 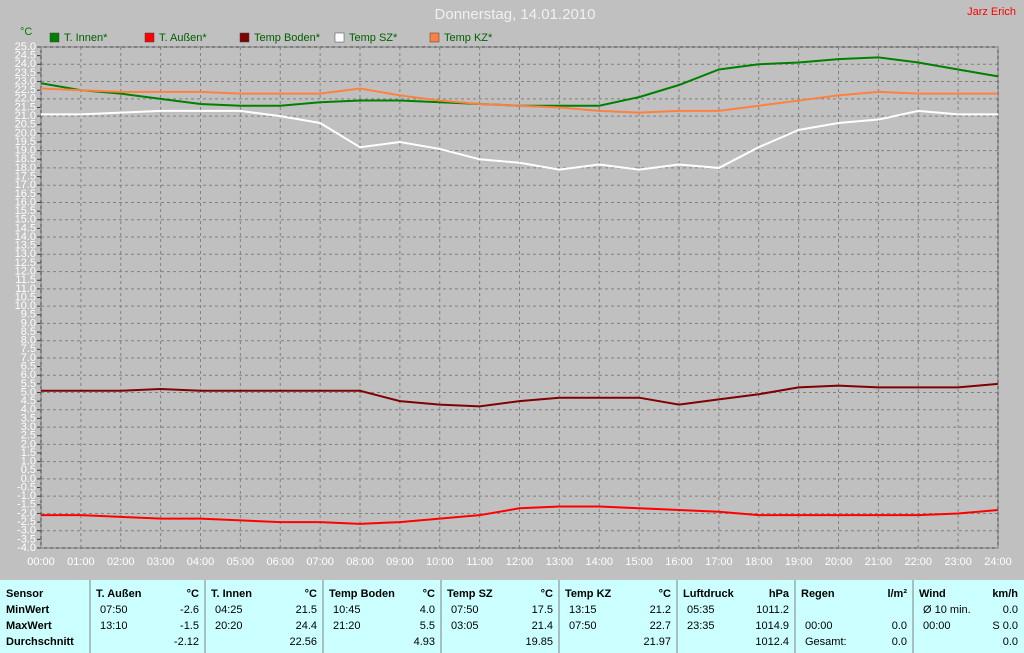 I want to click on x-tick-label: 11:00, so click(x=479, y=562).